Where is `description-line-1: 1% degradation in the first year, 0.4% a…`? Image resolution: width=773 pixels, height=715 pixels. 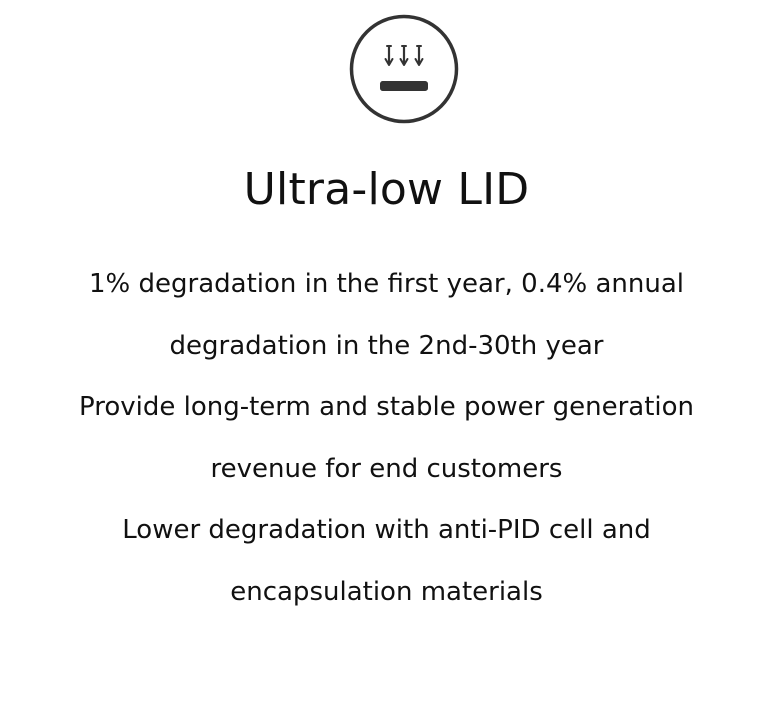 description-line-1: 1% degradation in the first year, 0.4% a… is located at coordinates (386, 284).